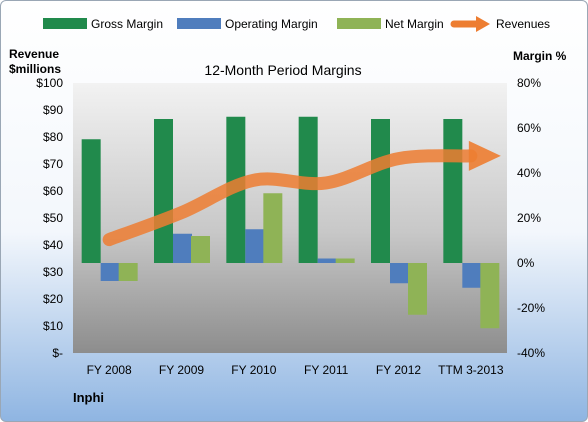  I want to click on revenue-arrowhead, so click(484, 155).